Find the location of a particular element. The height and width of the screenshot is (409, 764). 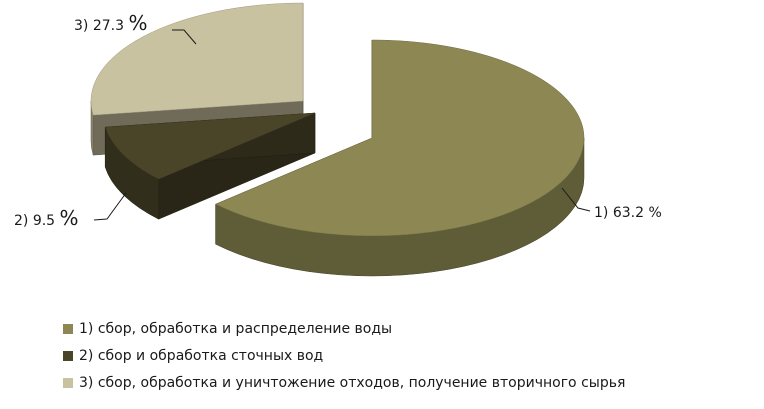

leader-line-wastewater is located at coordinates (110, 206).